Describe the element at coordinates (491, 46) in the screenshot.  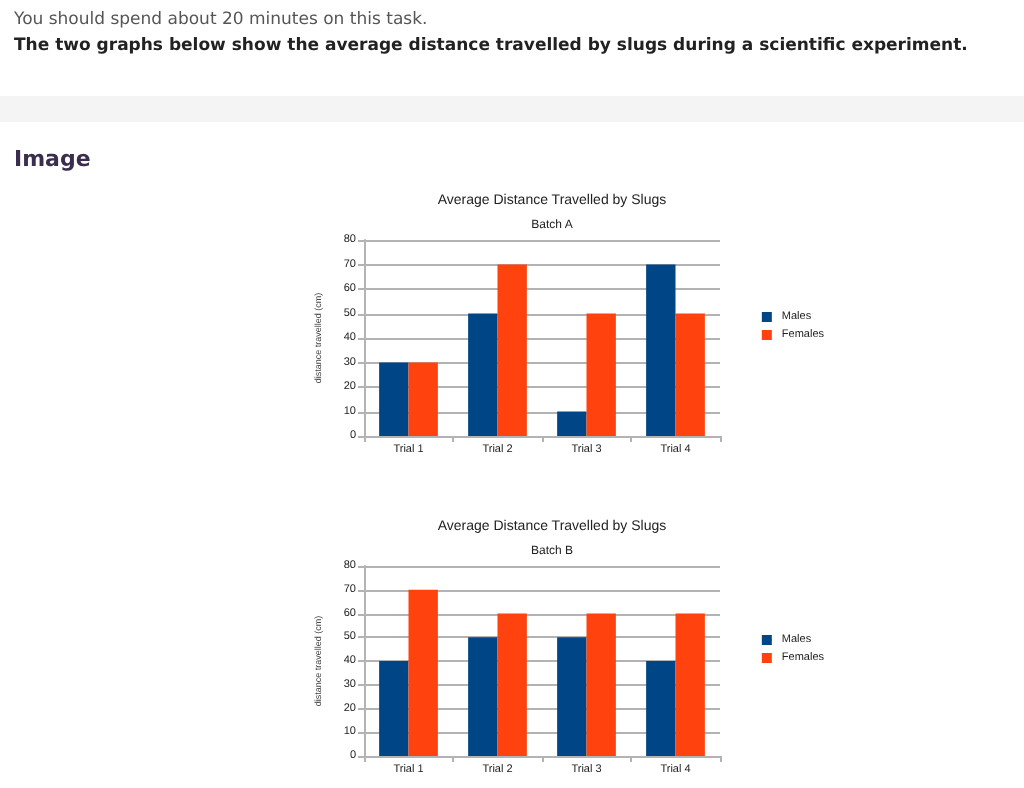
I see `text: The two graphs below show the average distance travelled by slugs during a scientific experiment.` at that location.